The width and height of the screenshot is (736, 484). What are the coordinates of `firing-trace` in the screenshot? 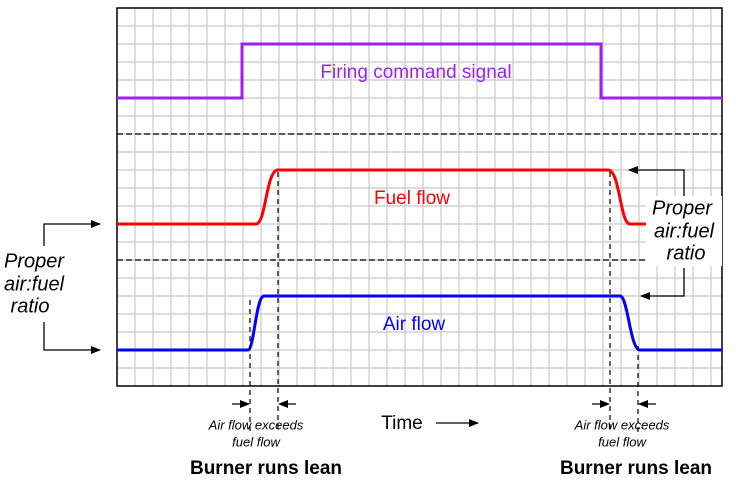 It's located at (419, 71).